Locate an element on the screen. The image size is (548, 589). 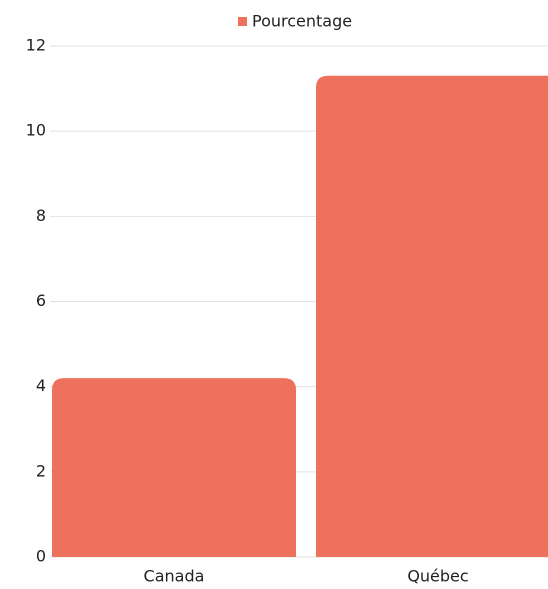
legend: Pourcentage is located at coordinates (295, 21).